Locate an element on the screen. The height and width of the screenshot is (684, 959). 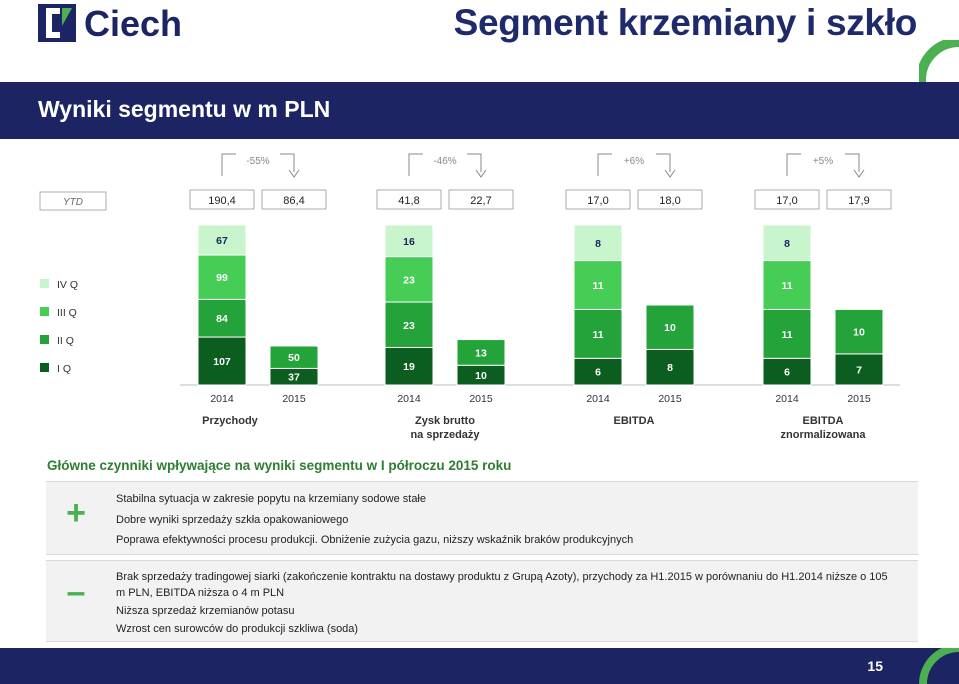
bar-value-label: 7 is located at coordinates (859, 370).